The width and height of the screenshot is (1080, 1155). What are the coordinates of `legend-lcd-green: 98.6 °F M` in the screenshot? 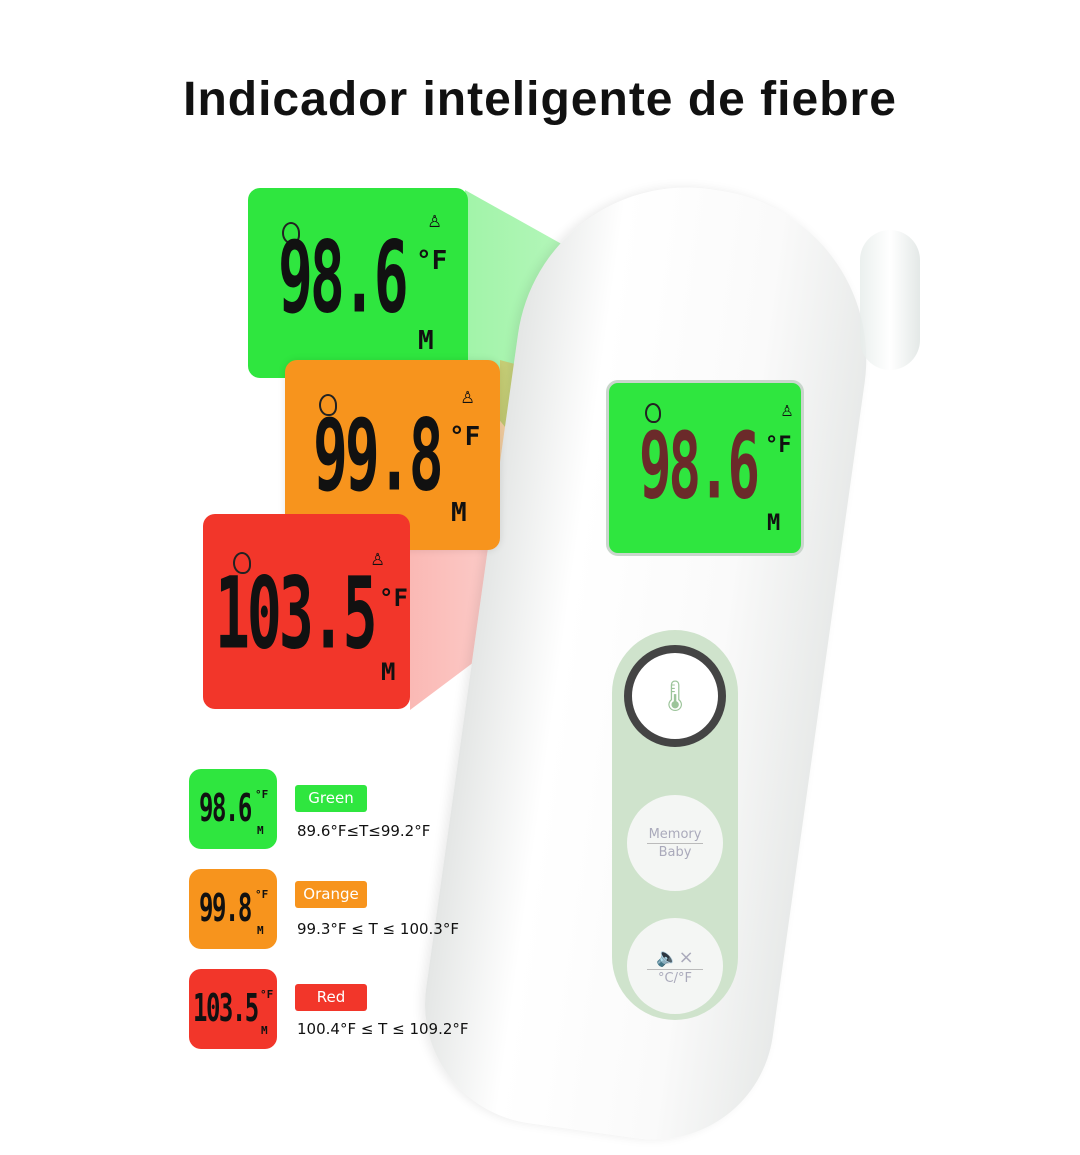 It's located at (233, 809).